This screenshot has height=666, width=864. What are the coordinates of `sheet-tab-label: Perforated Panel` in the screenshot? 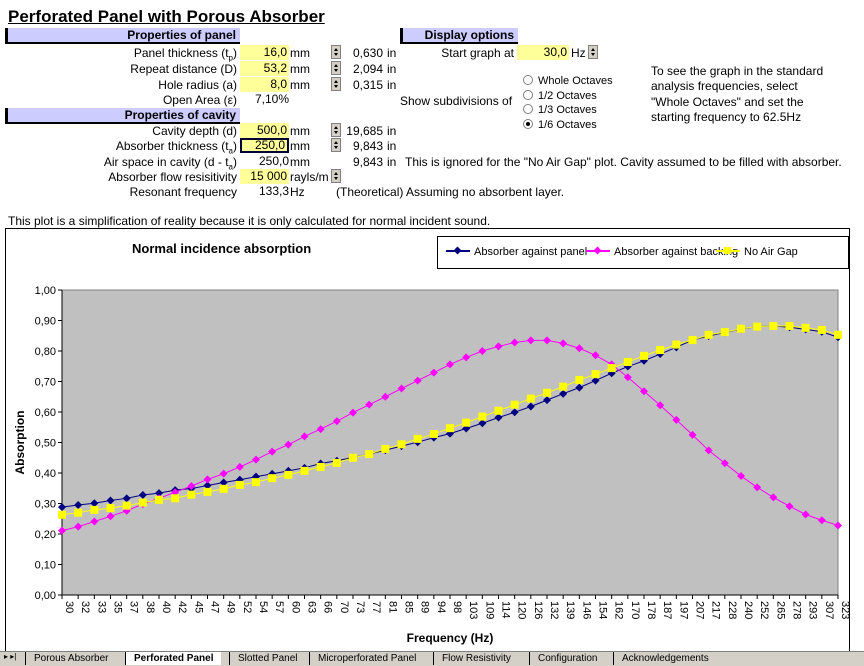 It's located at (174, 658).